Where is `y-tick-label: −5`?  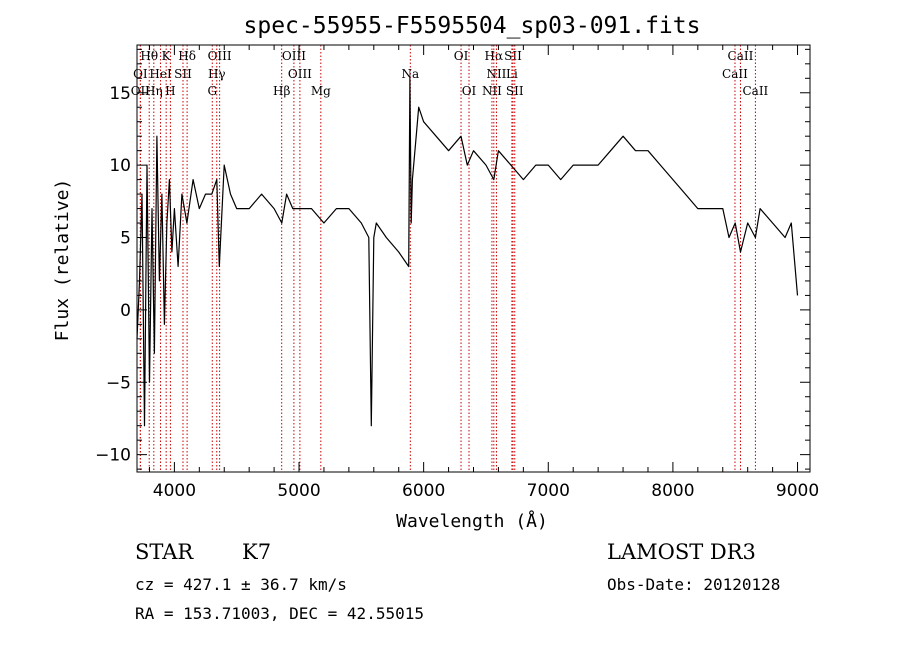
y-tick-label: −5 is located at coordinates (118, 383).